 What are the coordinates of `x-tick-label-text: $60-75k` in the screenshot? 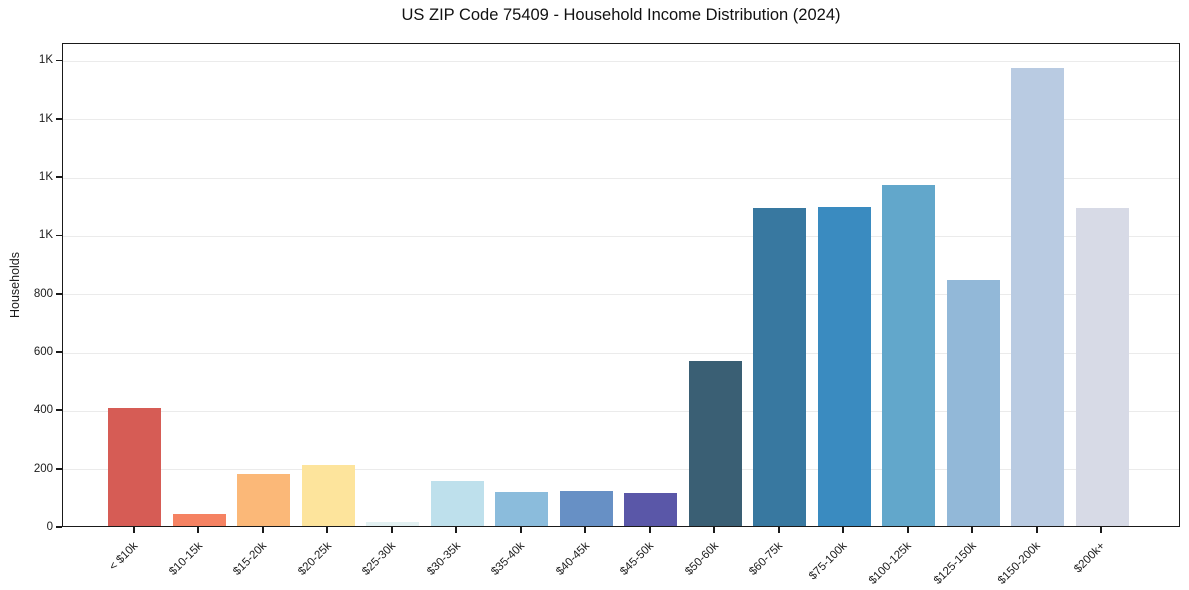 It's located at (766, 559).